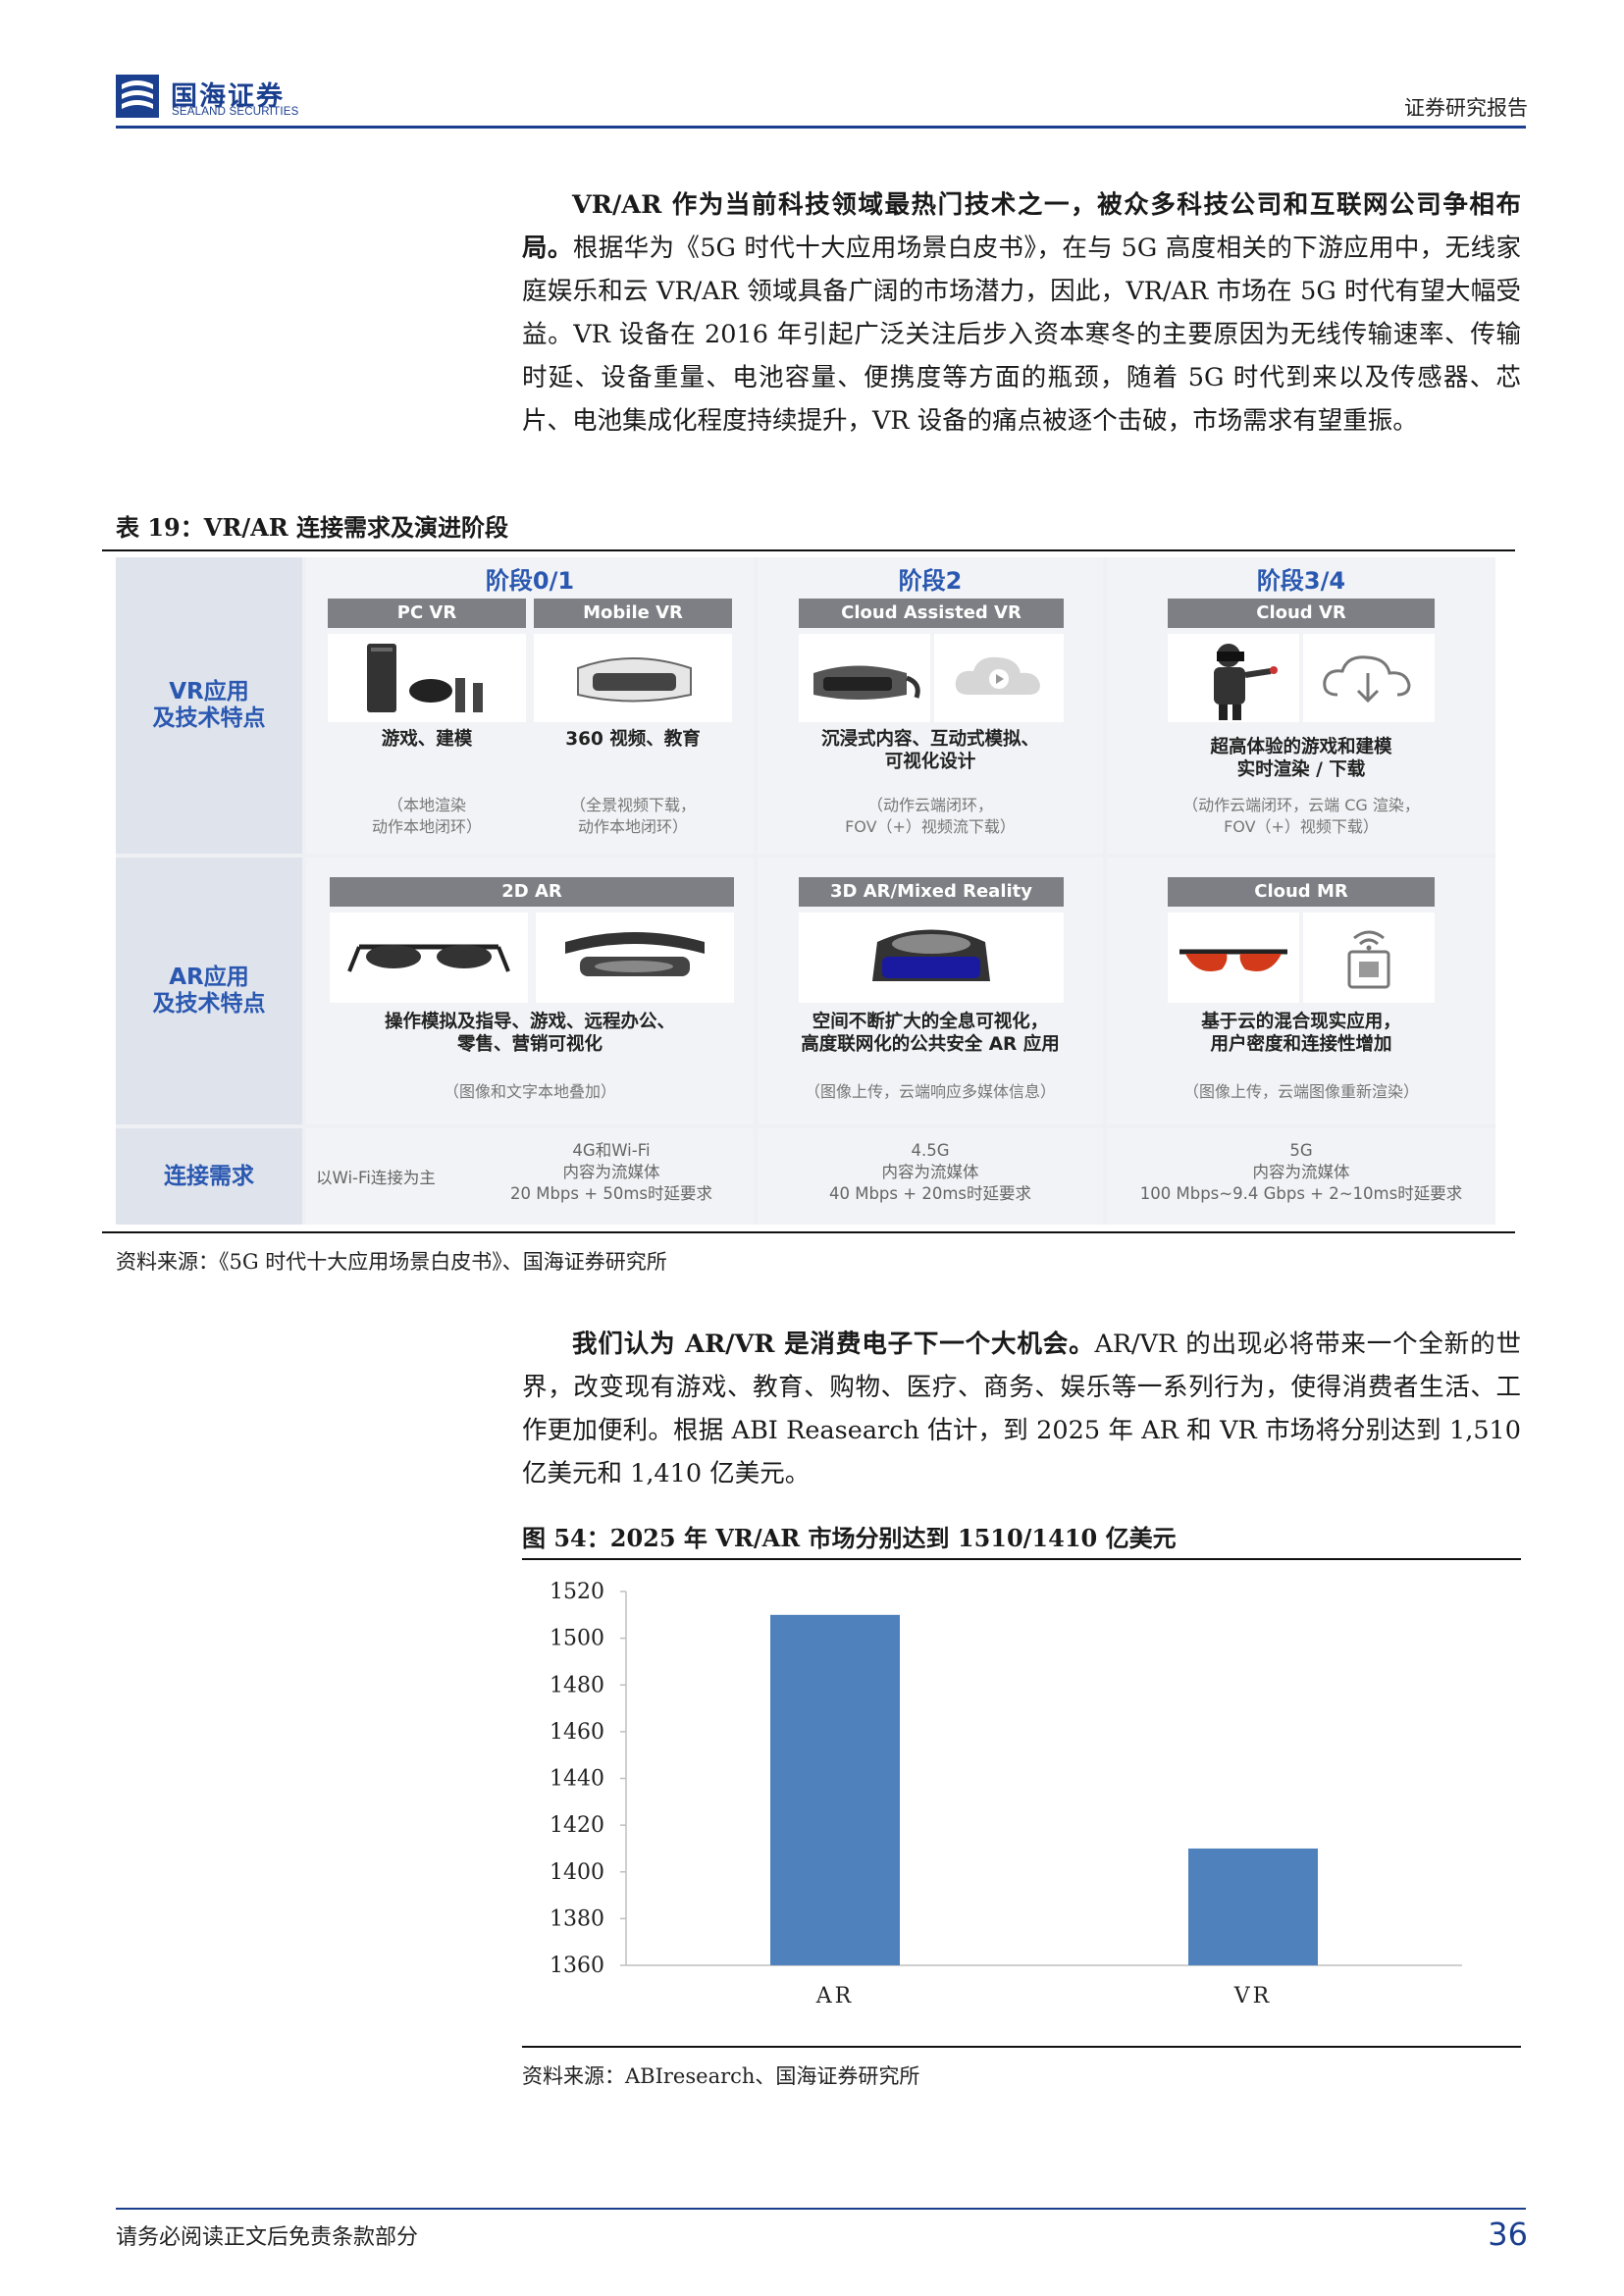 The image size is (1624, 2296). I want to click on figure-bottom-rule, so click(1021, 2047).